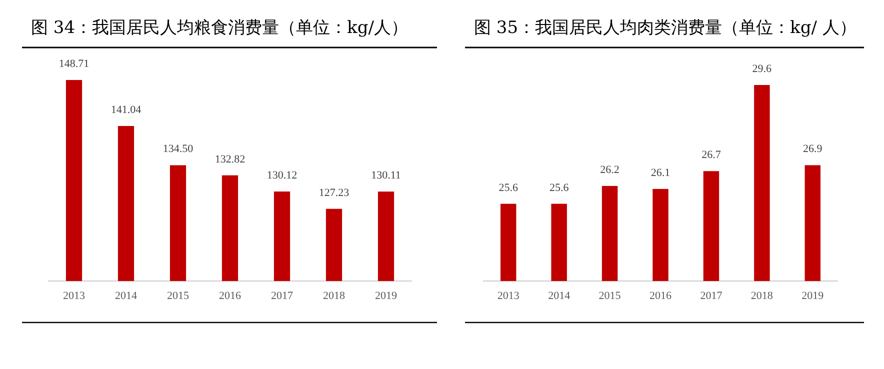 Image resolution: width=884 pixels, height=369 pixels. What do you see at coordinates (665, 28) in the screenshot?
I see `chart-title: 图 35：我国居民人均肉类消费量（单位：kg/ 人）` at bounding box center [665, 28].